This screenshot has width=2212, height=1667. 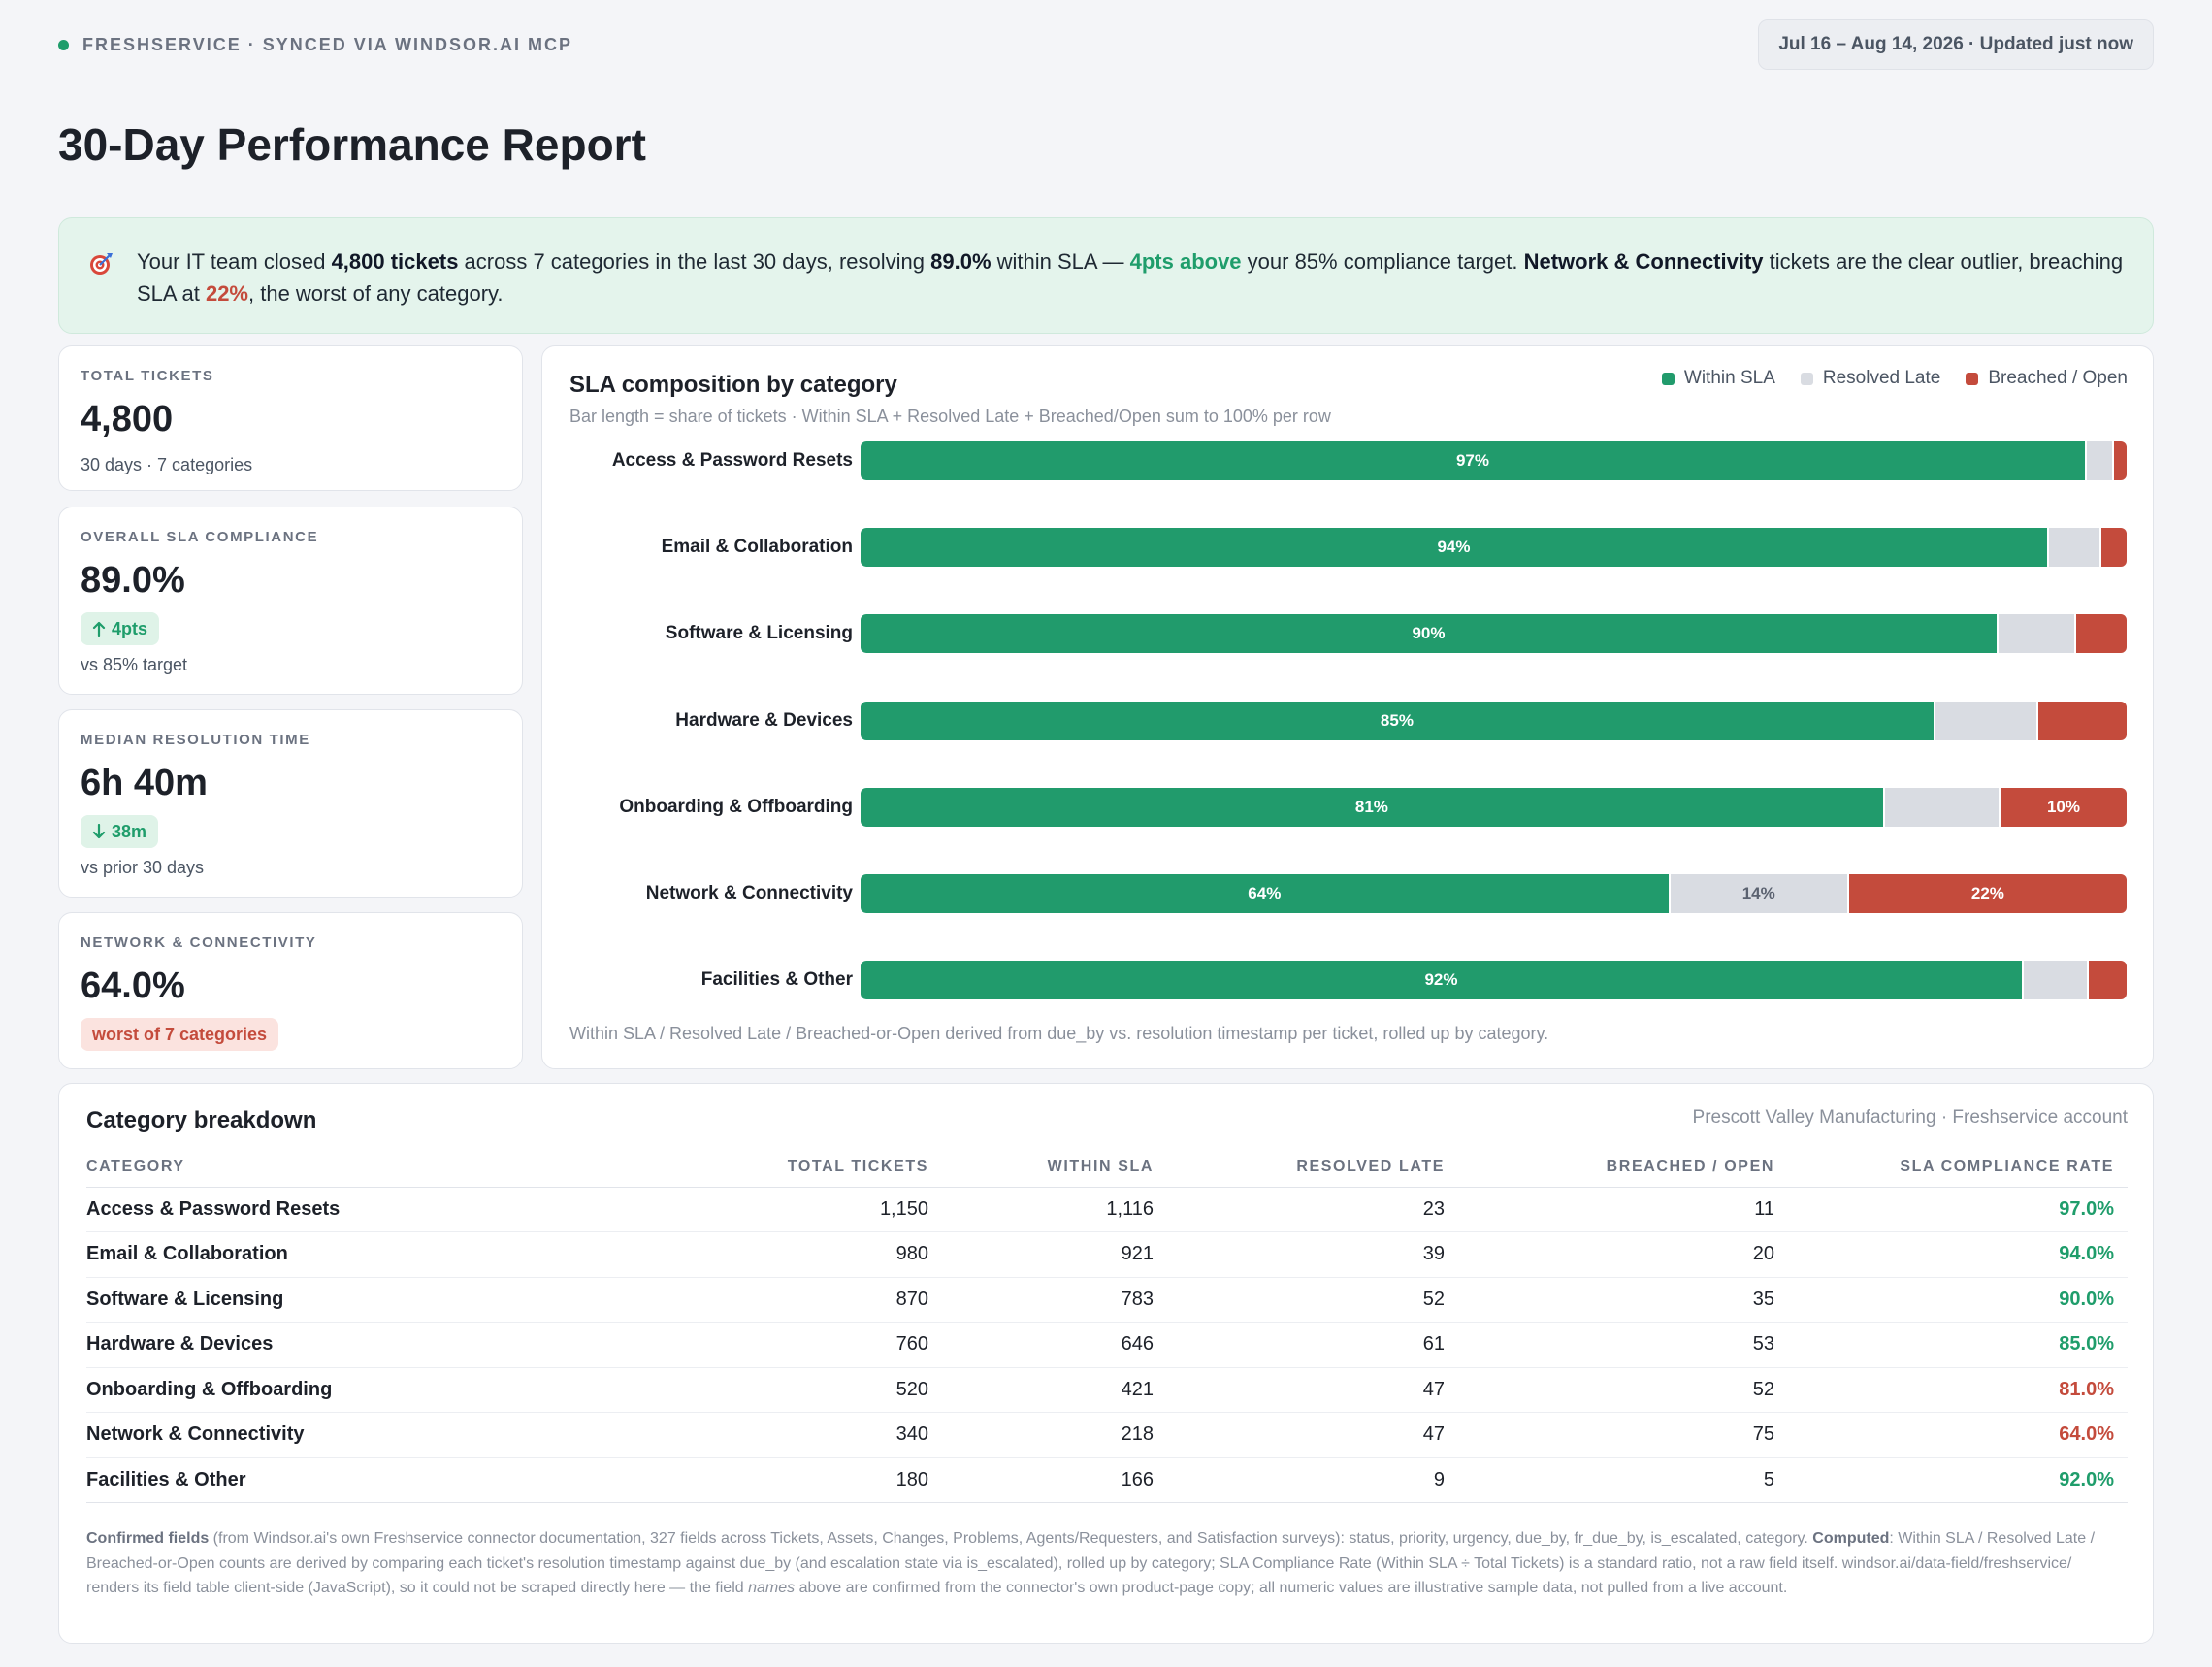 I want to click on bar-segment-within: 85%, so click(x=1397, y=720).